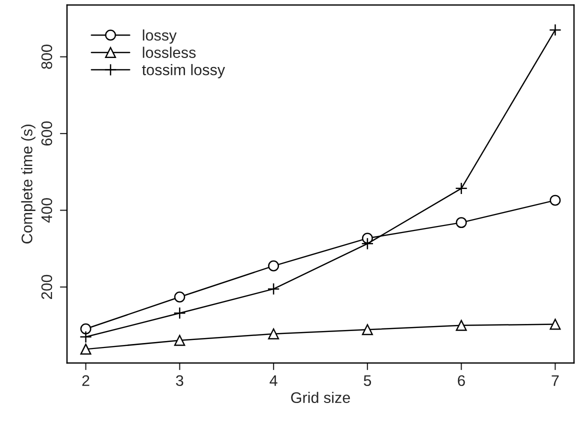  I want to click on x-tick-label: 7, so click(555, 380).